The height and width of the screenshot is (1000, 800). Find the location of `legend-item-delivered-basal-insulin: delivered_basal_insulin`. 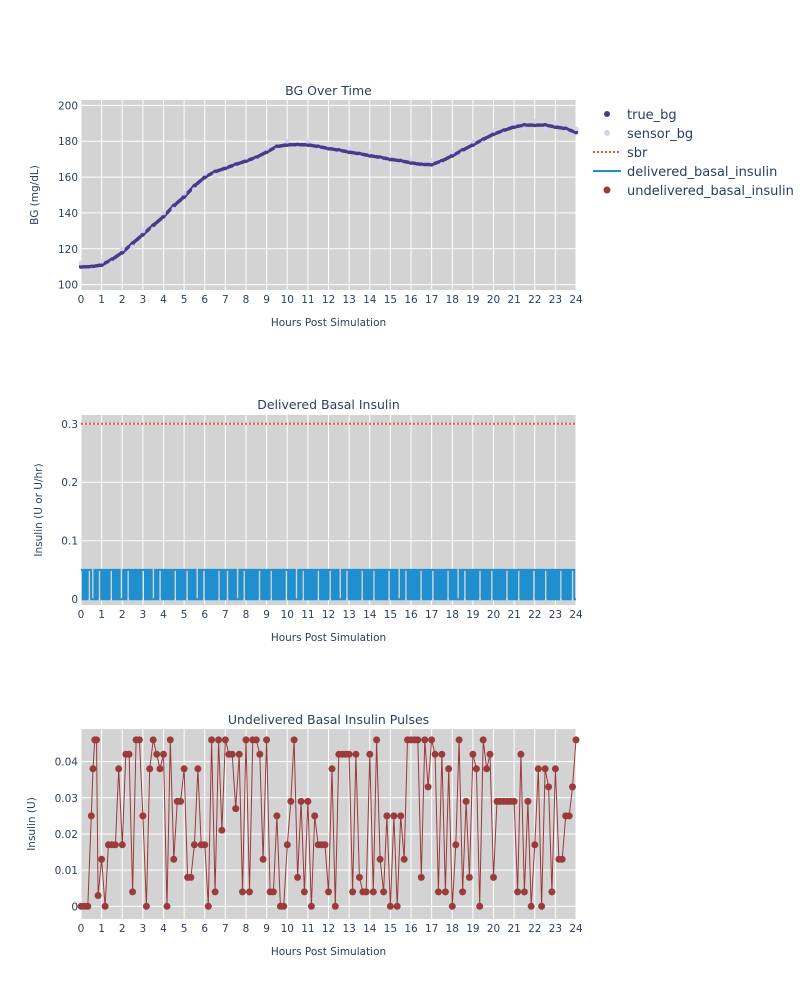

legend-item-delivered-basal-insulin: delivered_basal_insulin is located at coordinates (685, 172).